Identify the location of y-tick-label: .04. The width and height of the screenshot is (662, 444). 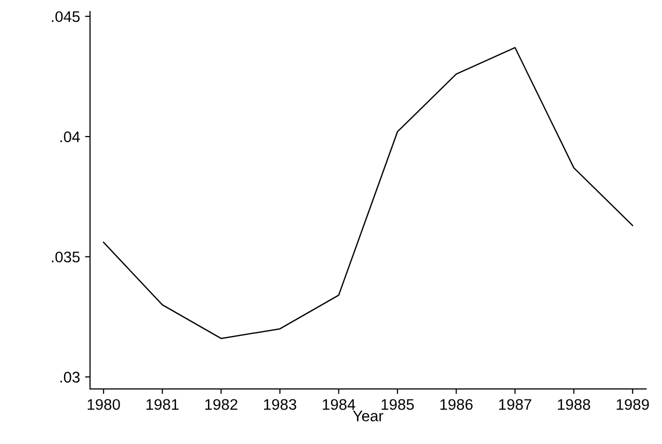
(70, 136).